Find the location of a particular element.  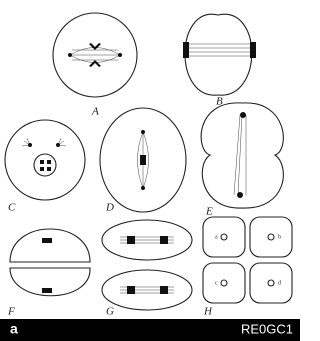

cell-label: b is located at coordinates (279, 237).